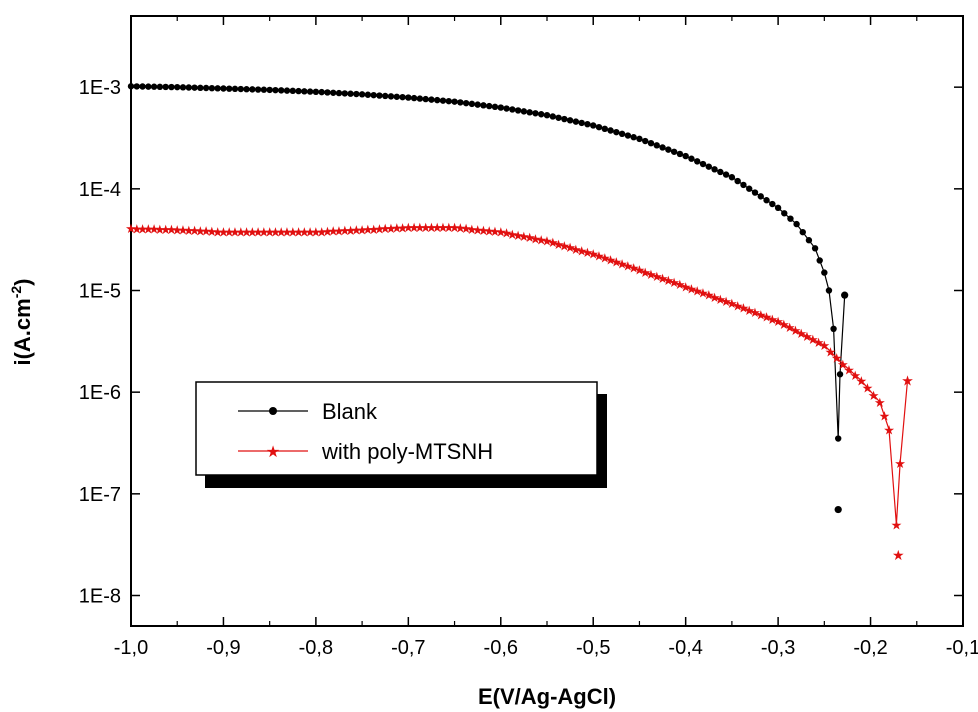 This screenshot has height=712, width=978. I want to click on x-tick-label: -0,7, so click(408, 648).